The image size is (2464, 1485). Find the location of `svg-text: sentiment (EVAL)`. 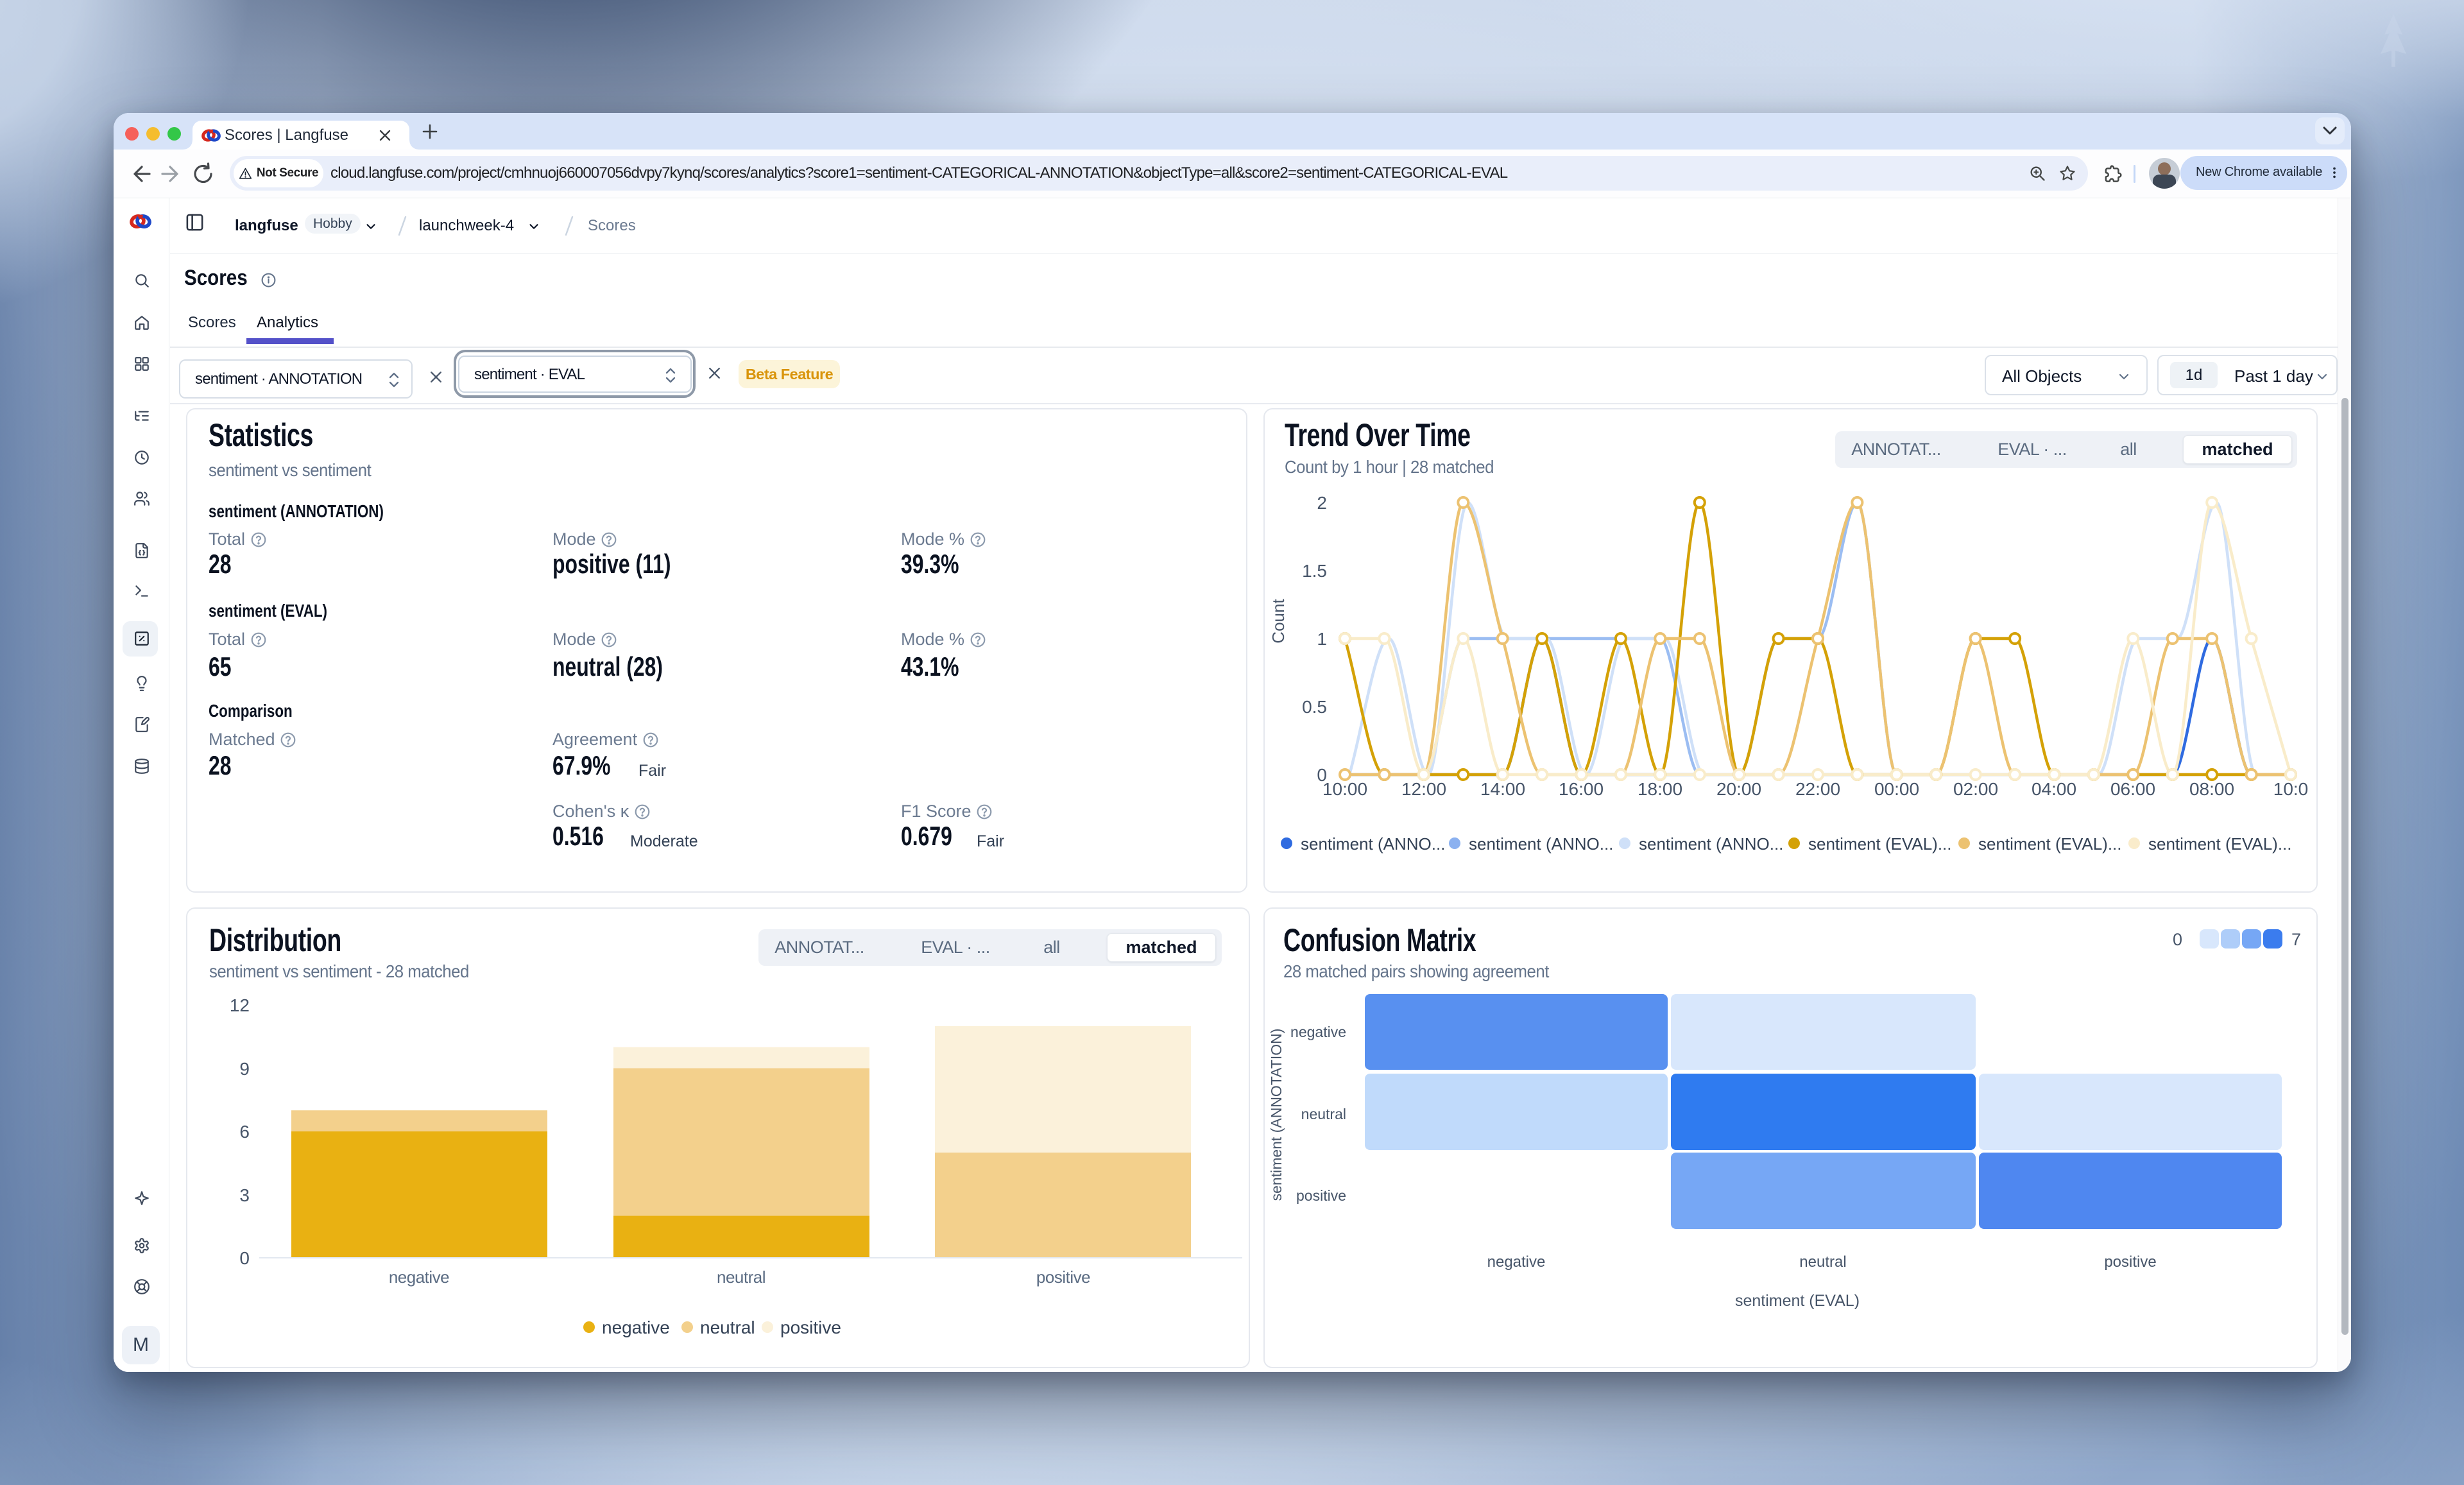

svg-text: sentiment (EVAL) is located at coordinates (1798, 1301).